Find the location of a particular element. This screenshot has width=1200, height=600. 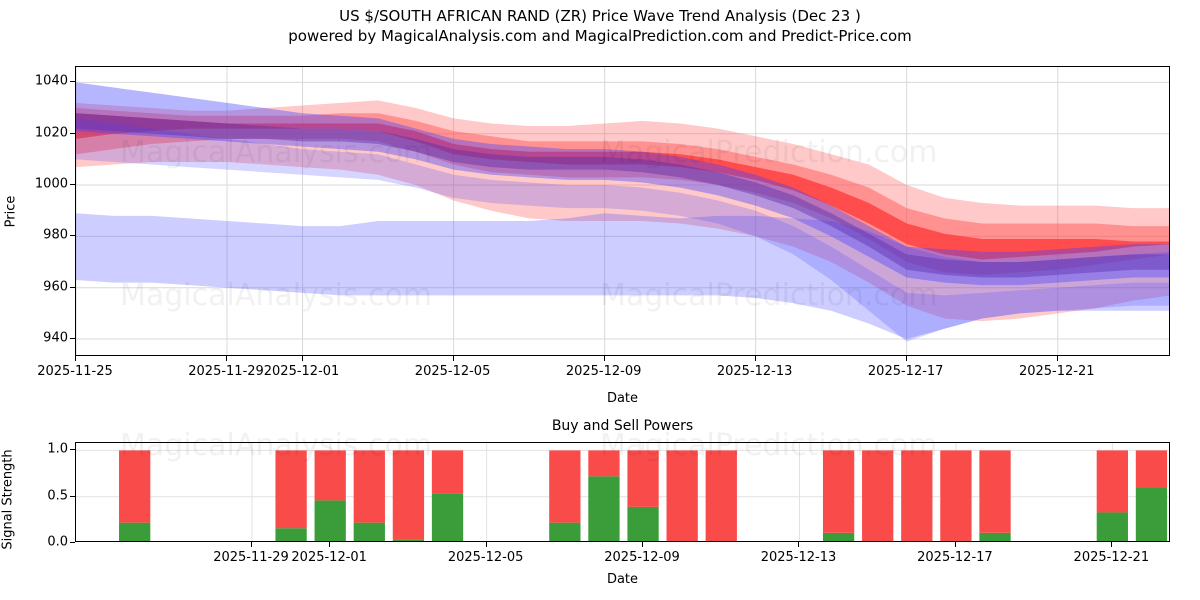

signal-x-tick-label: 2025-12-05 is located at coordinates (485, 557).